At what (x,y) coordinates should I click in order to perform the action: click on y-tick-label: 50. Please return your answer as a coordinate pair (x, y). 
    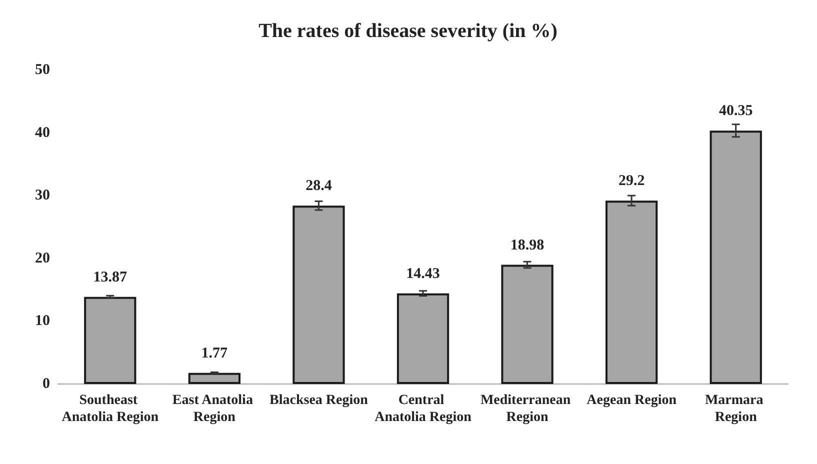
    Looking at the image, I should click on (42, 70).